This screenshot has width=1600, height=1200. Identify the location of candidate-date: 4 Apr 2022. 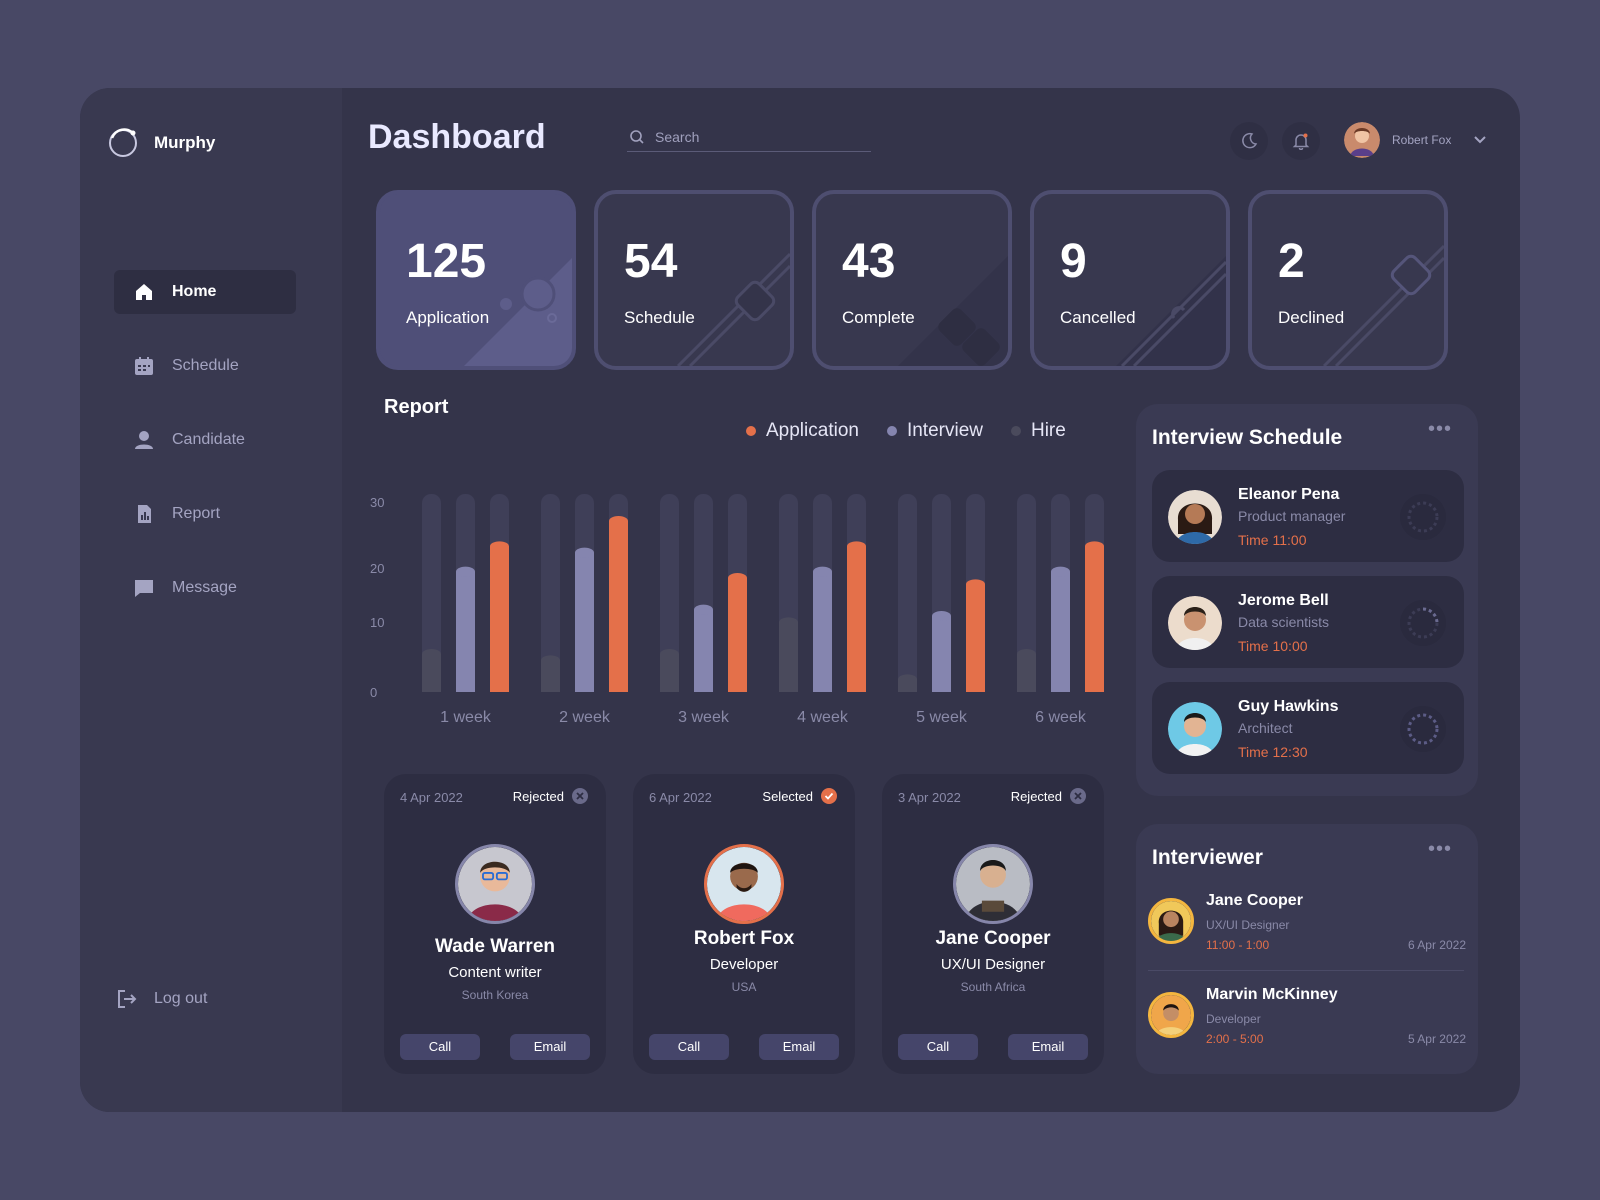
(431, 797).